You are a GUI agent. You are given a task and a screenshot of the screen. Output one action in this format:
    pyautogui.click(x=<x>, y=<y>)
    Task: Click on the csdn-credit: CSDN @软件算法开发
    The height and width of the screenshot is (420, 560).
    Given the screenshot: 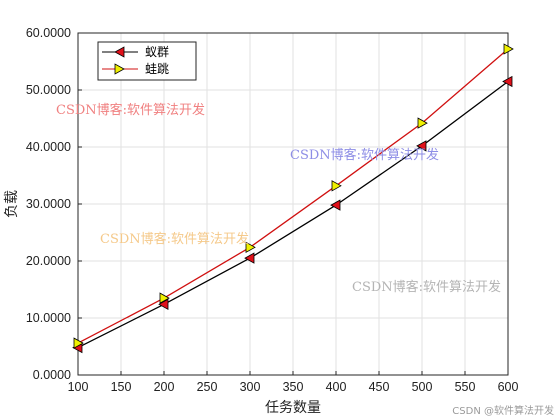 What is the action you would take?
    pyautogui.click(x=503, y=411)
    